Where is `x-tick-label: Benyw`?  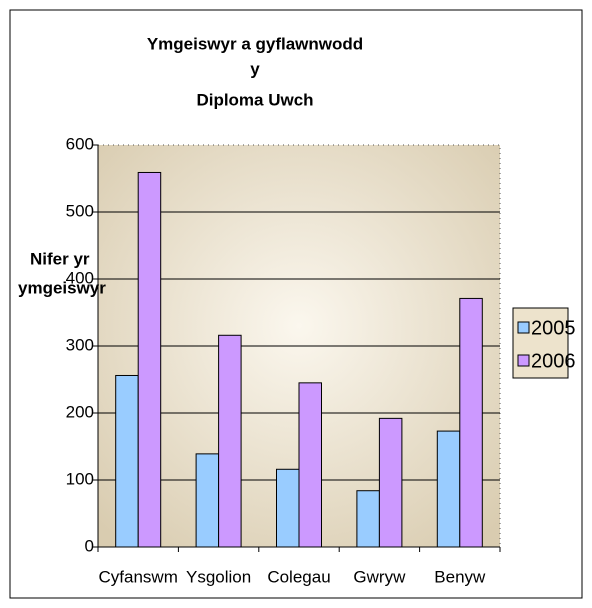 x-tick-label: Benyw is located at coordinates (460, 576).